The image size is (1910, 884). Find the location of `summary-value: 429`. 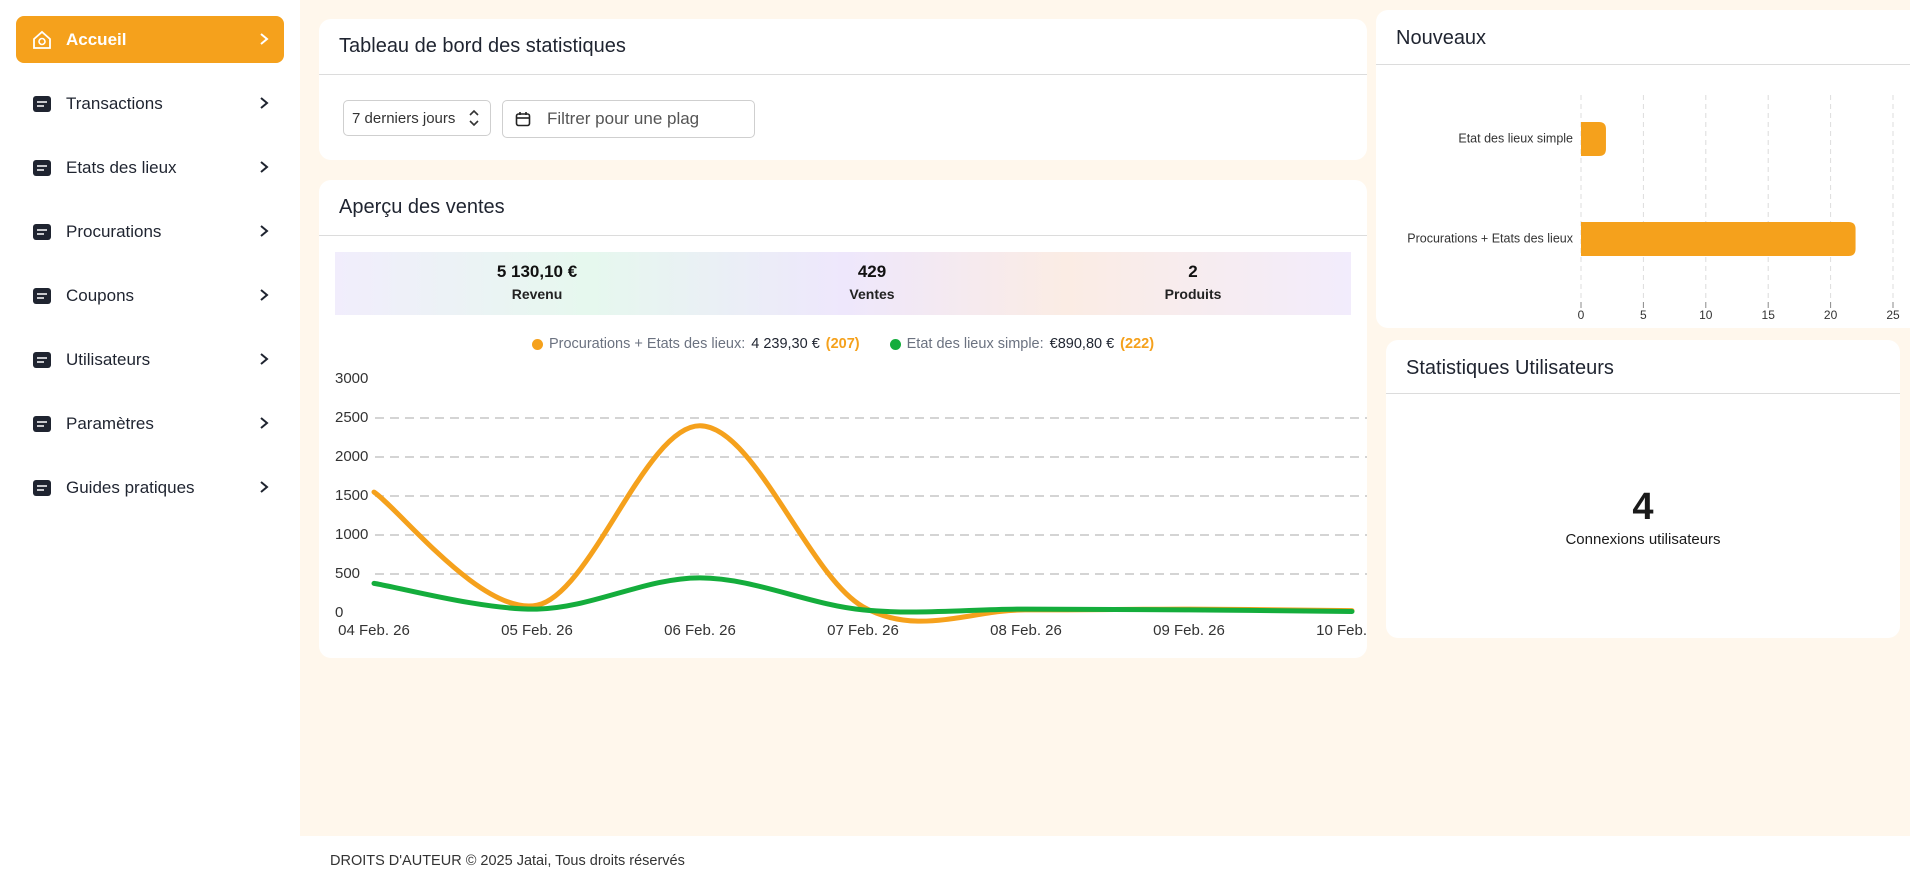

summary-value: 429 is located at coordinates (872, 271).